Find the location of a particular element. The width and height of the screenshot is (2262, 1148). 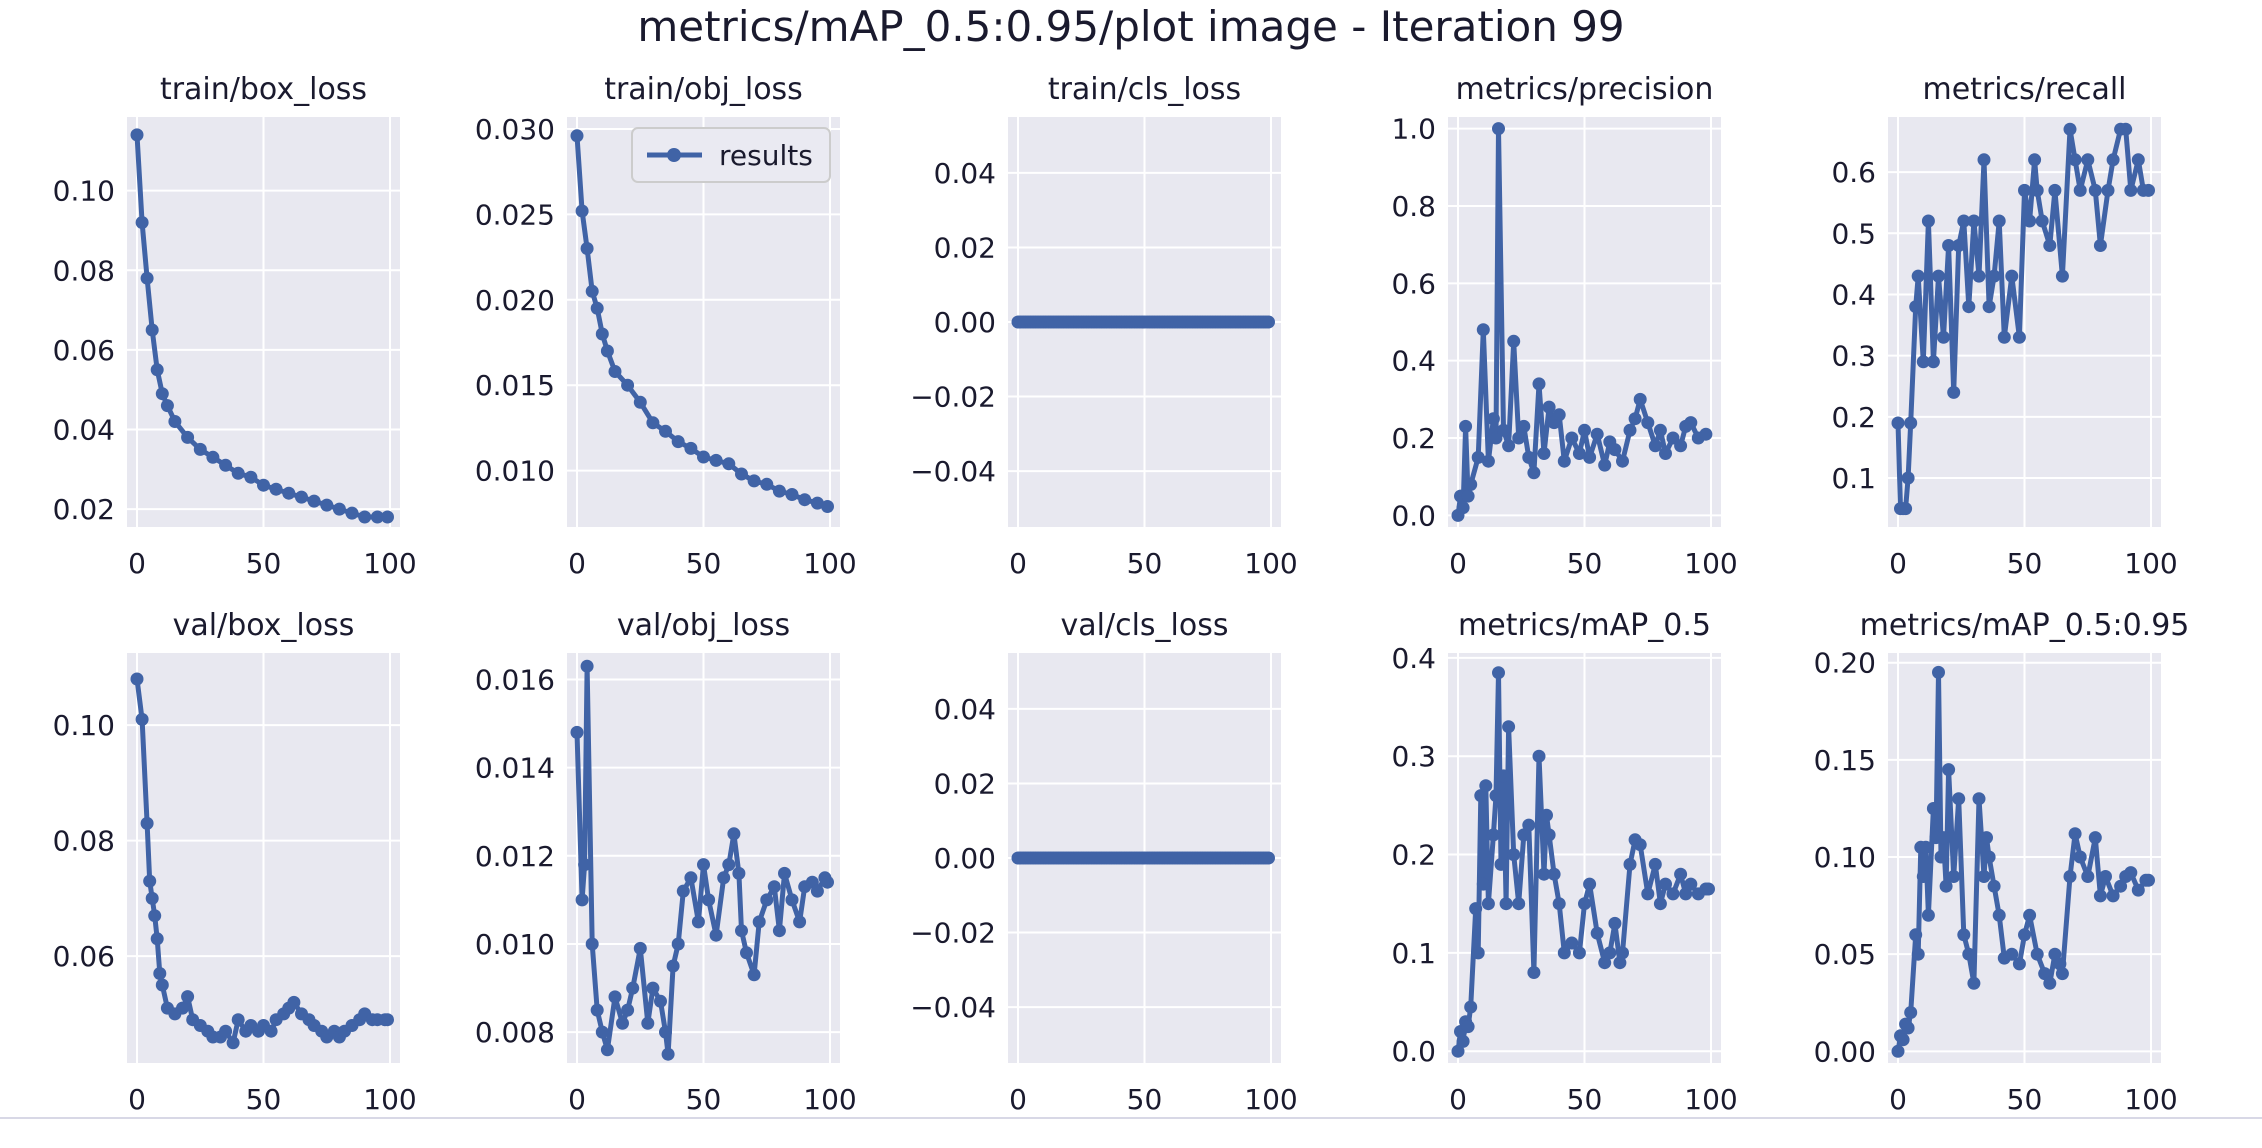

subplot-title: val/box_loss is located at coordinates (264, 625).